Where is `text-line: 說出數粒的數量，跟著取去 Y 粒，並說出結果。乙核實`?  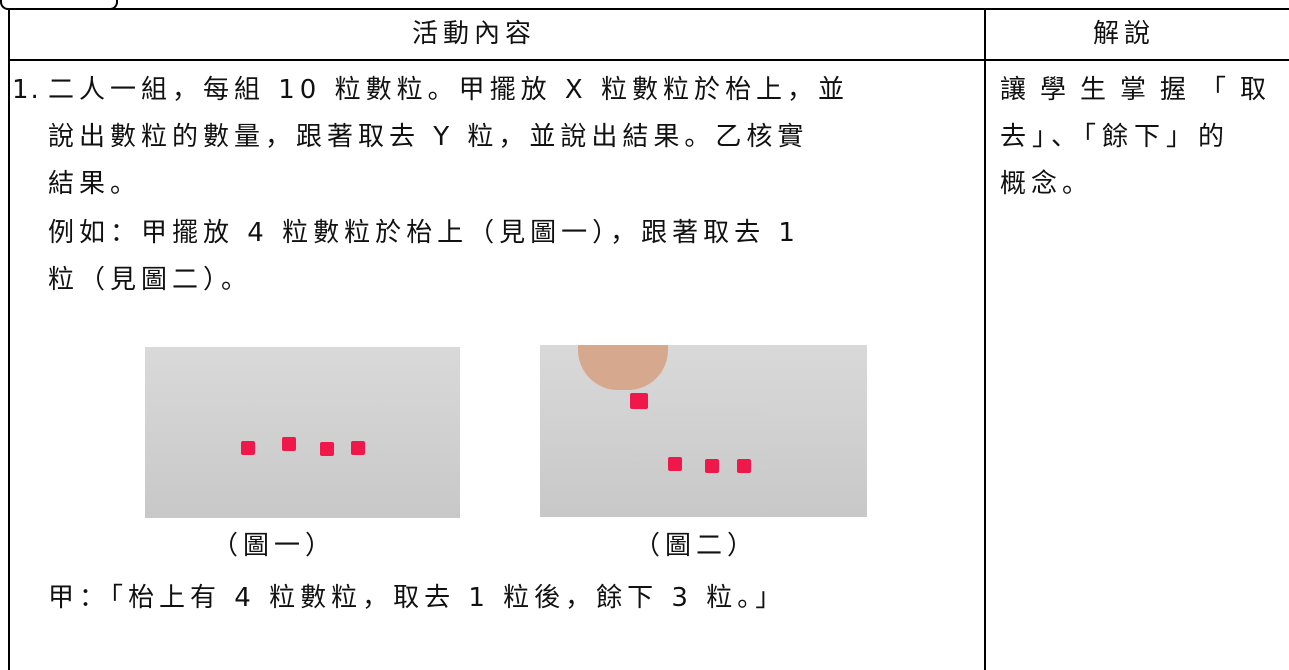 text-line: 說出數粒的數量，跟著取去 Y 粒，並說出結果。乙核實 is located at coordinates (428, 137).